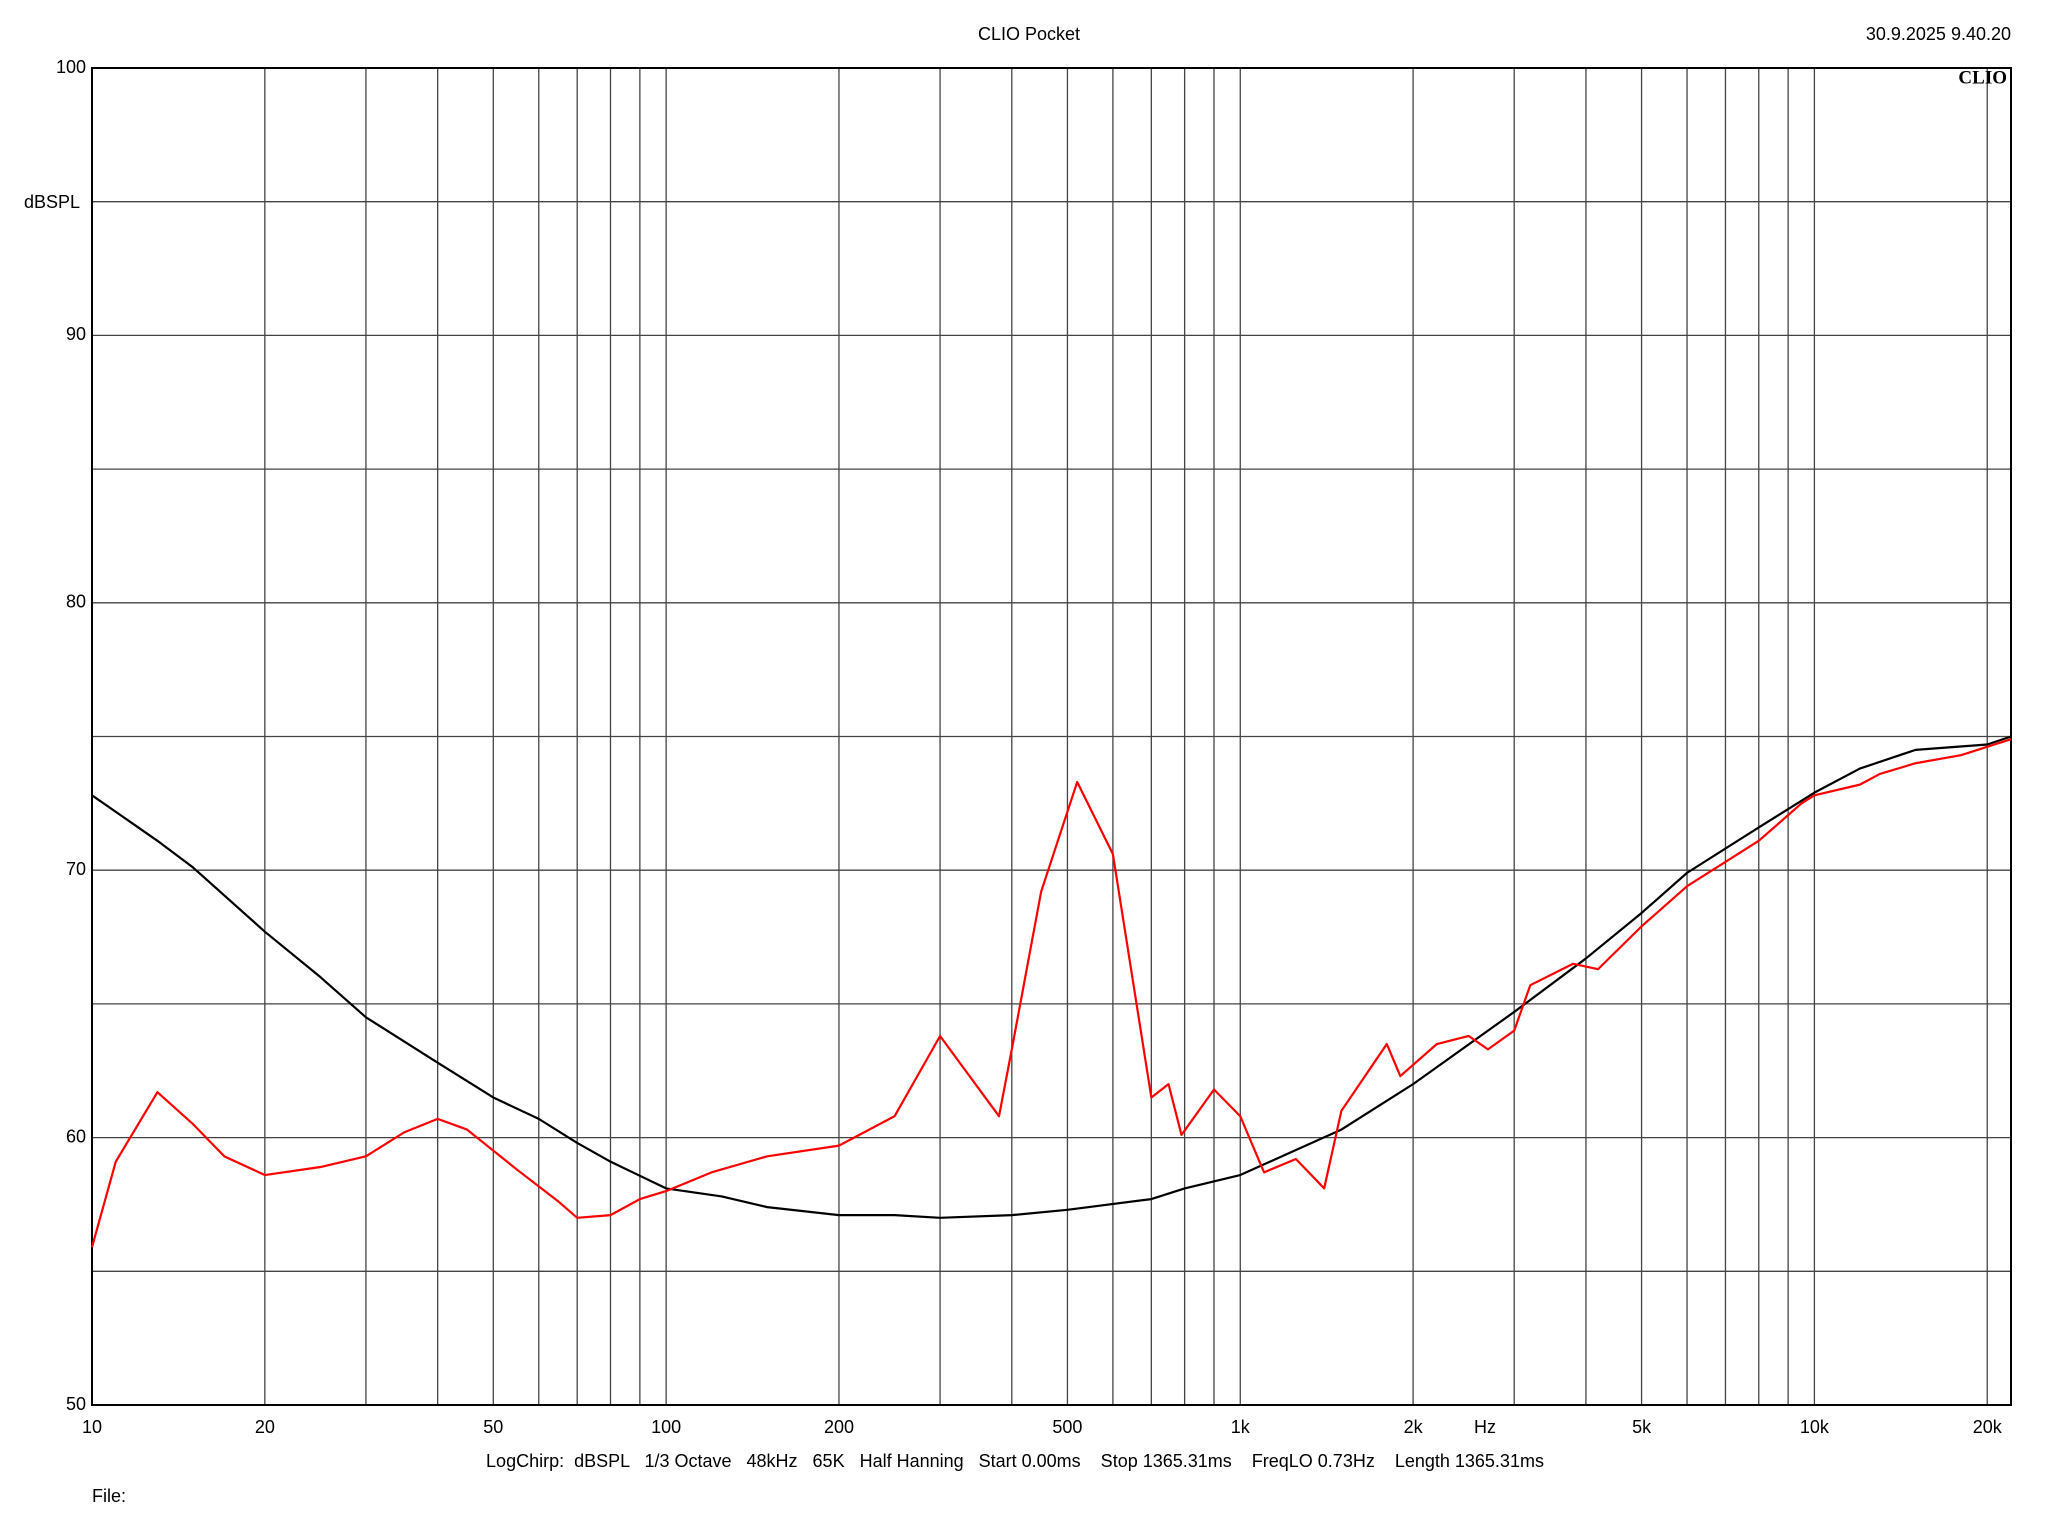 The width and height of the screenshot is (2048, 1536). I want to click on timestamp: 30.9.2025 9.40.20, so click(1938, 34).